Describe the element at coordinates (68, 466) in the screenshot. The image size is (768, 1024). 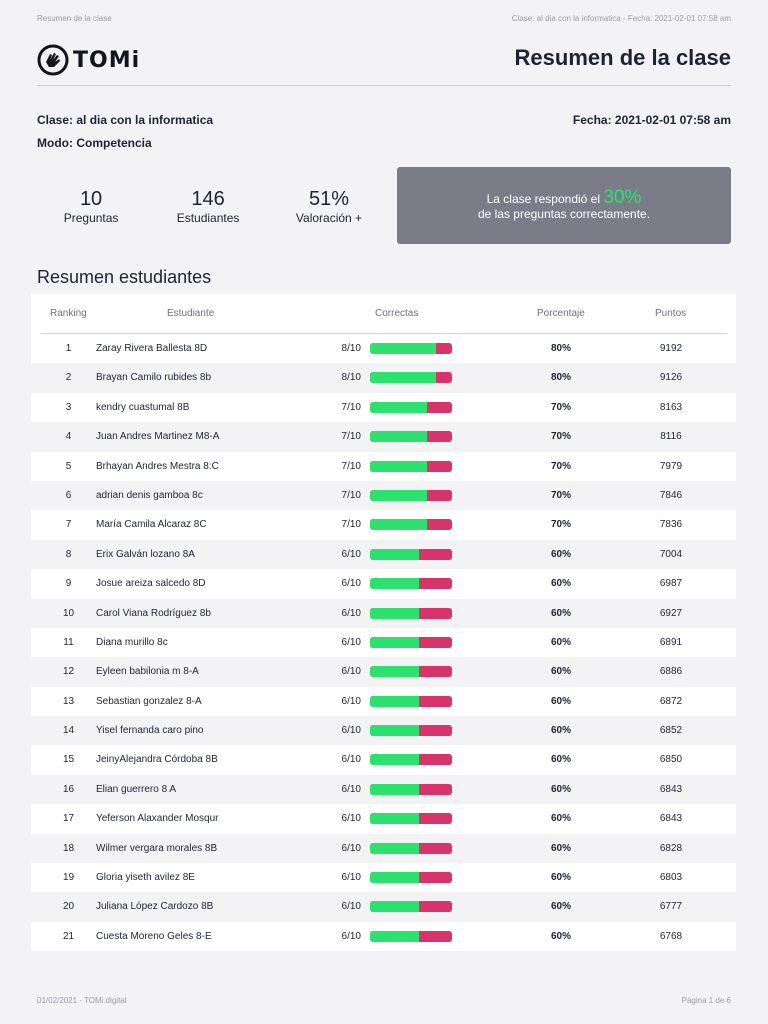
I see `row-rank: 5` at that location.